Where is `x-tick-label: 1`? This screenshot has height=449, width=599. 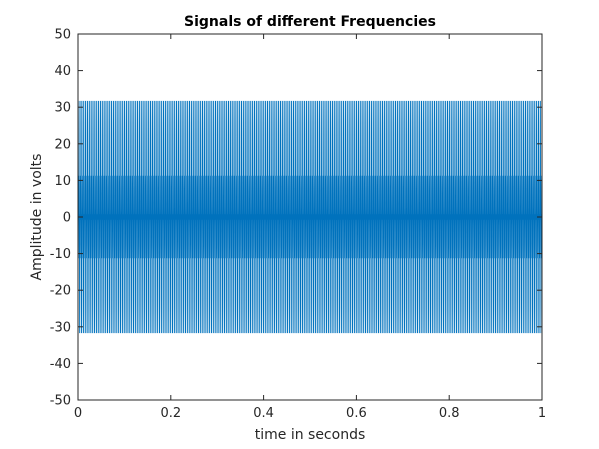
x-tick-label: 1 is located at coordinates (542, 413).